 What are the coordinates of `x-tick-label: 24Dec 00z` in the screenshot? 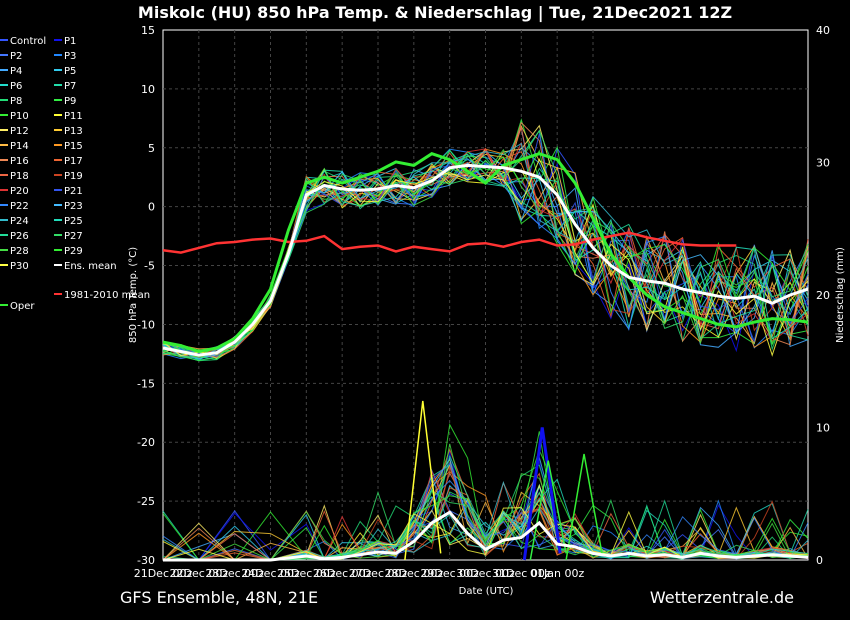 It's located at (270, 573).